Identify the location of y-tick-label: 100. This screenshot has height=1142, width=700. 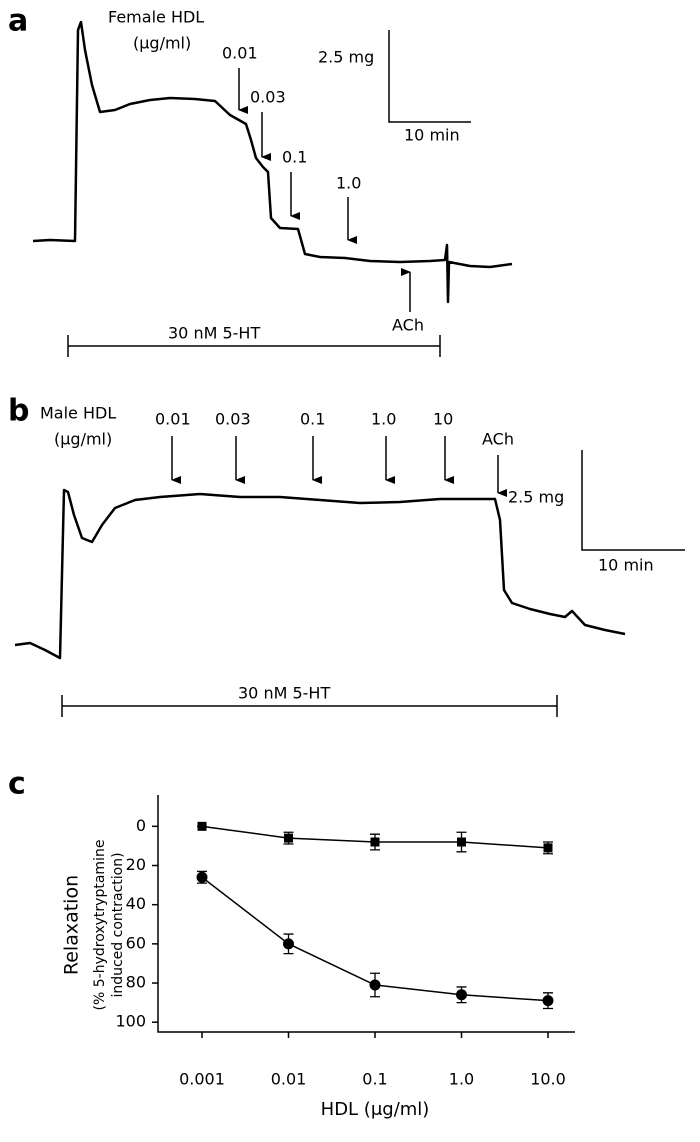
(130, 1021).